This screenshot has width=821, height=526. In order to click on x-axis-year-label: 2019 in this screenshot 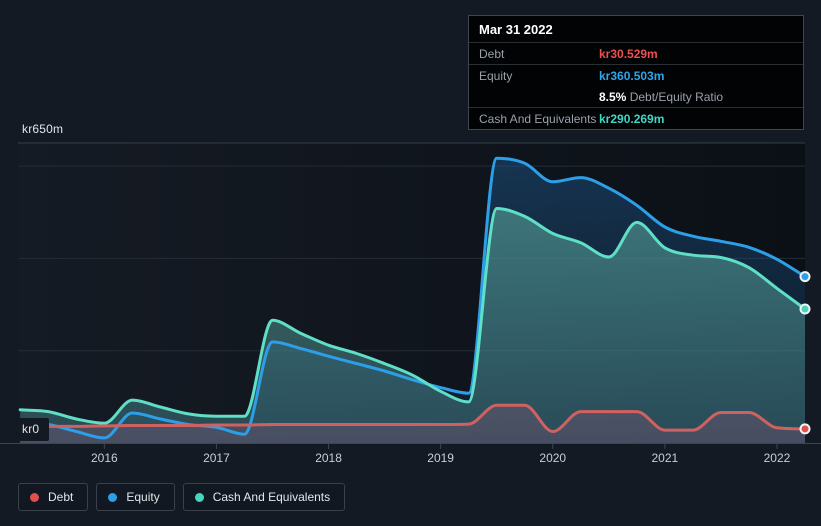, I will do `click(440, 458)`.